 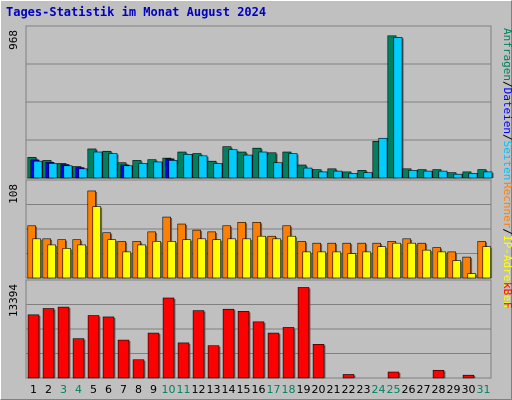 I want to click on legend-entry: Anfragen, so click(x=506, y=54).